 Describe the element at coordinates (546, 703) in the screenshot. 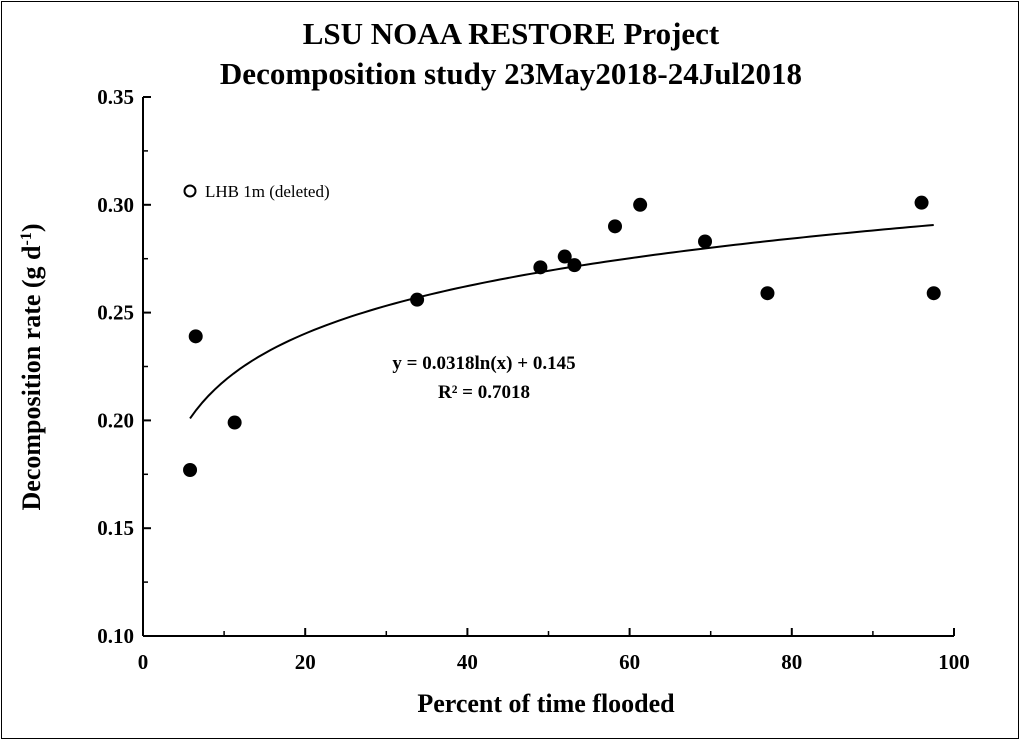

I see `x-axis-title: Percent of time flooded` at that location.